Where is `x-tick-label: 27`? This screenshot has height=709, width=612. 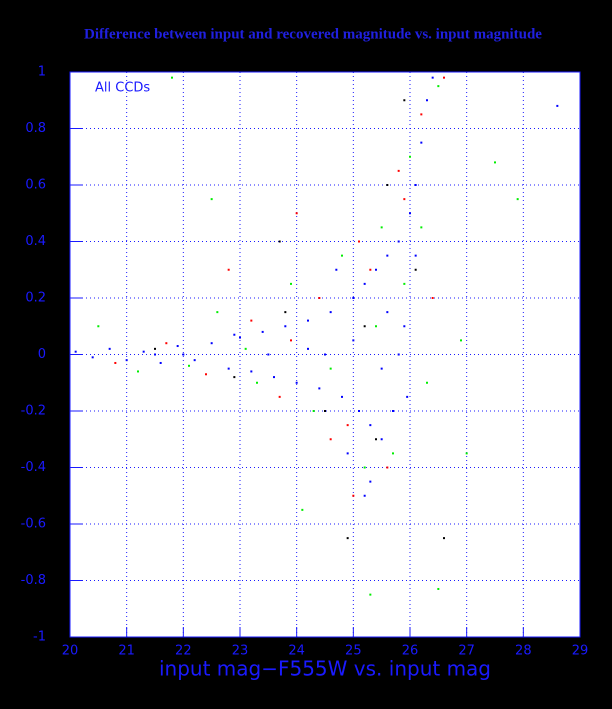
x-tick-label: 27 is located at coordinates (466, 651).